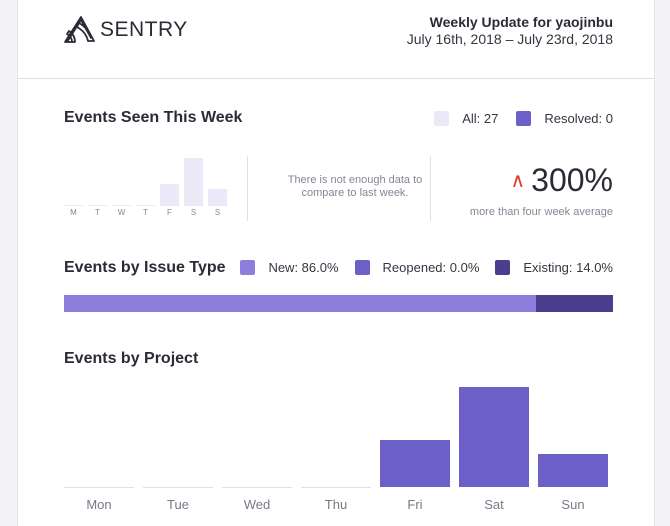 The width and height of the screenshot is (670, 526). Describe the element at coordinates (415, 504) in the screenshot. I see `project-day-label: Fri` at that location.